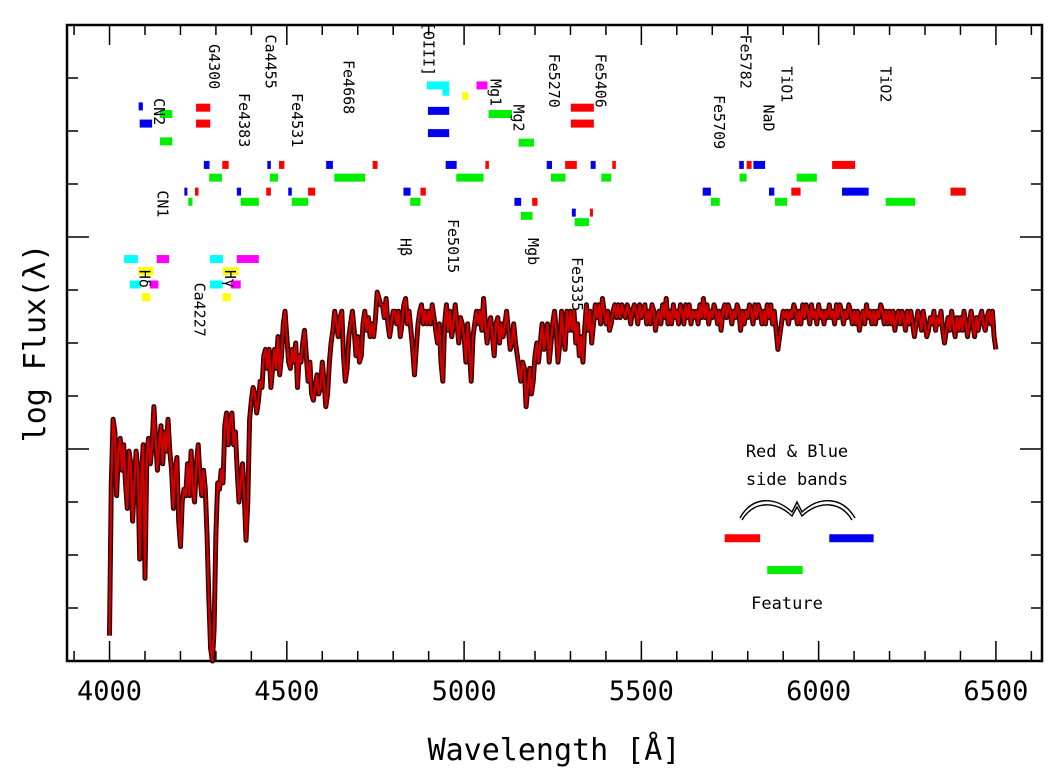 The height and width of the screenshot is (780, 1062). What do you see at coordinates (851, 538) in the screenshot?
I see `legend-blue-band` at bounding box center [851, 538].